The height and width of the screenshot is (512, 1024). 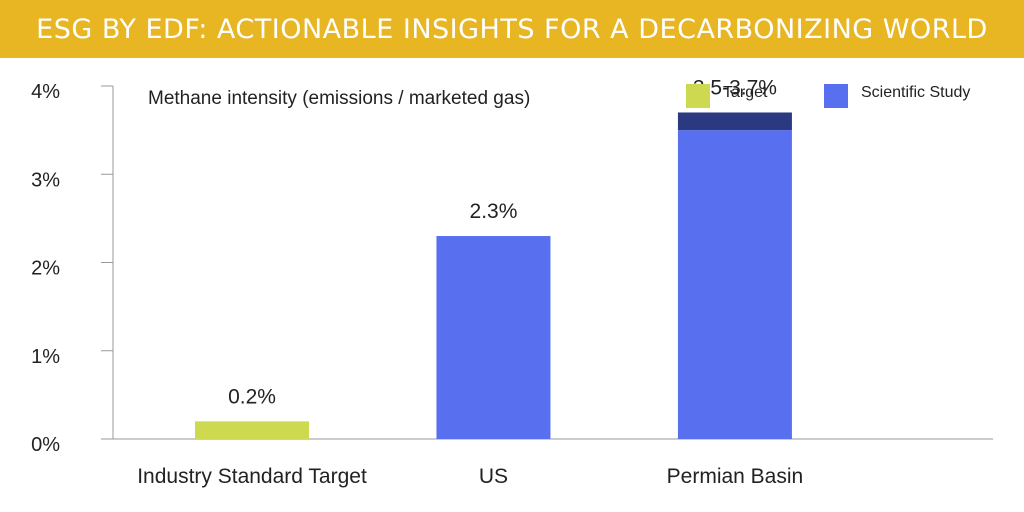 I want to click on category-label: Permian Basin, so click(x=735, y=476).